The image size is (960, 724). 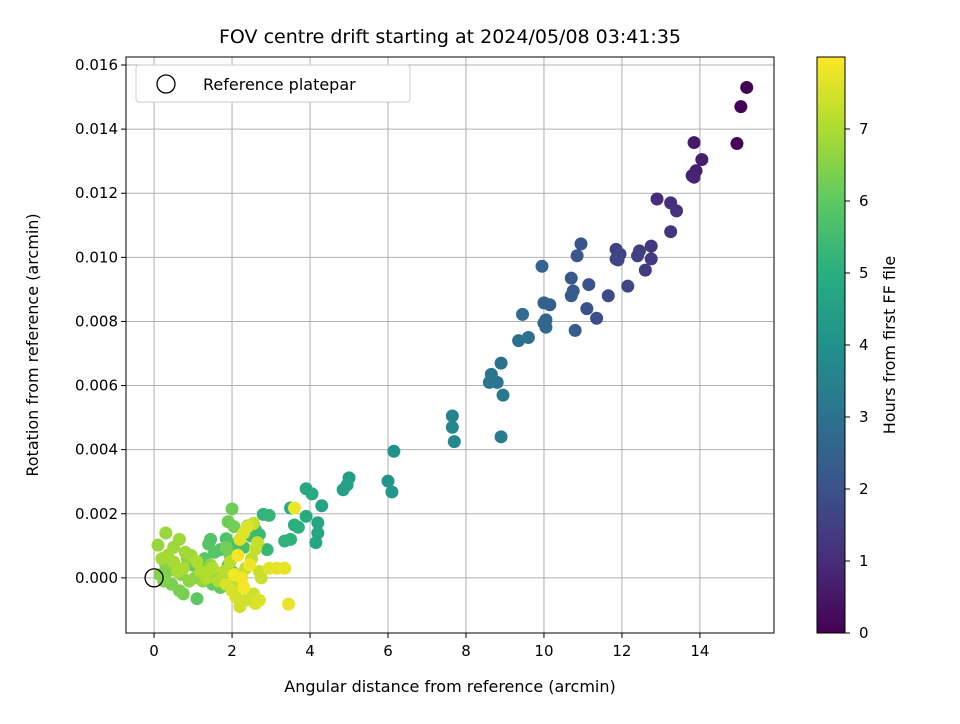 I want to click on x-tick-label: 0, so click(x=154, y=651).